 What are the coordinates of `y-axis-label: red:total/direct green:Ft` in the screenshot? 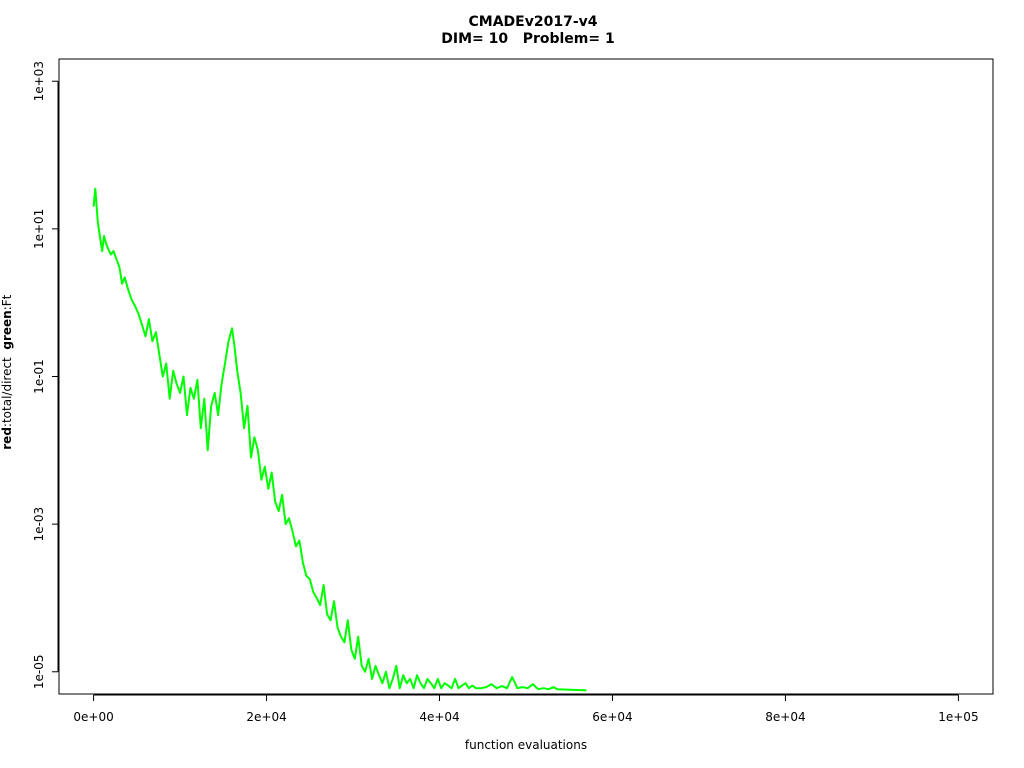 It's located at (7, 376).